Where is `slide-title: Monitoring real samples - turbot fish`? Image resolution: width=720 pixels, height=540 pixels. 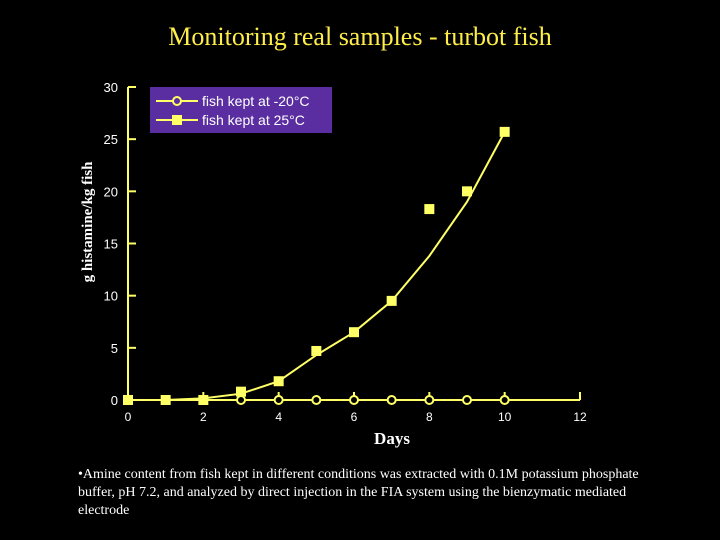
slide-title: Monitoring real samples - turbot fish is located at coordinates (360, 36).